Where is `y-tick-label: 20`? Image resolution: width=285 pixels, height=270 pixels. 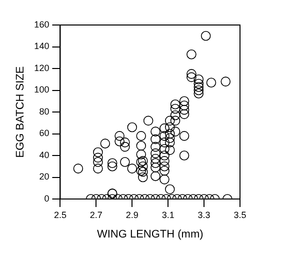 y-tick-label: 20 is located at coordinates (44, 177).